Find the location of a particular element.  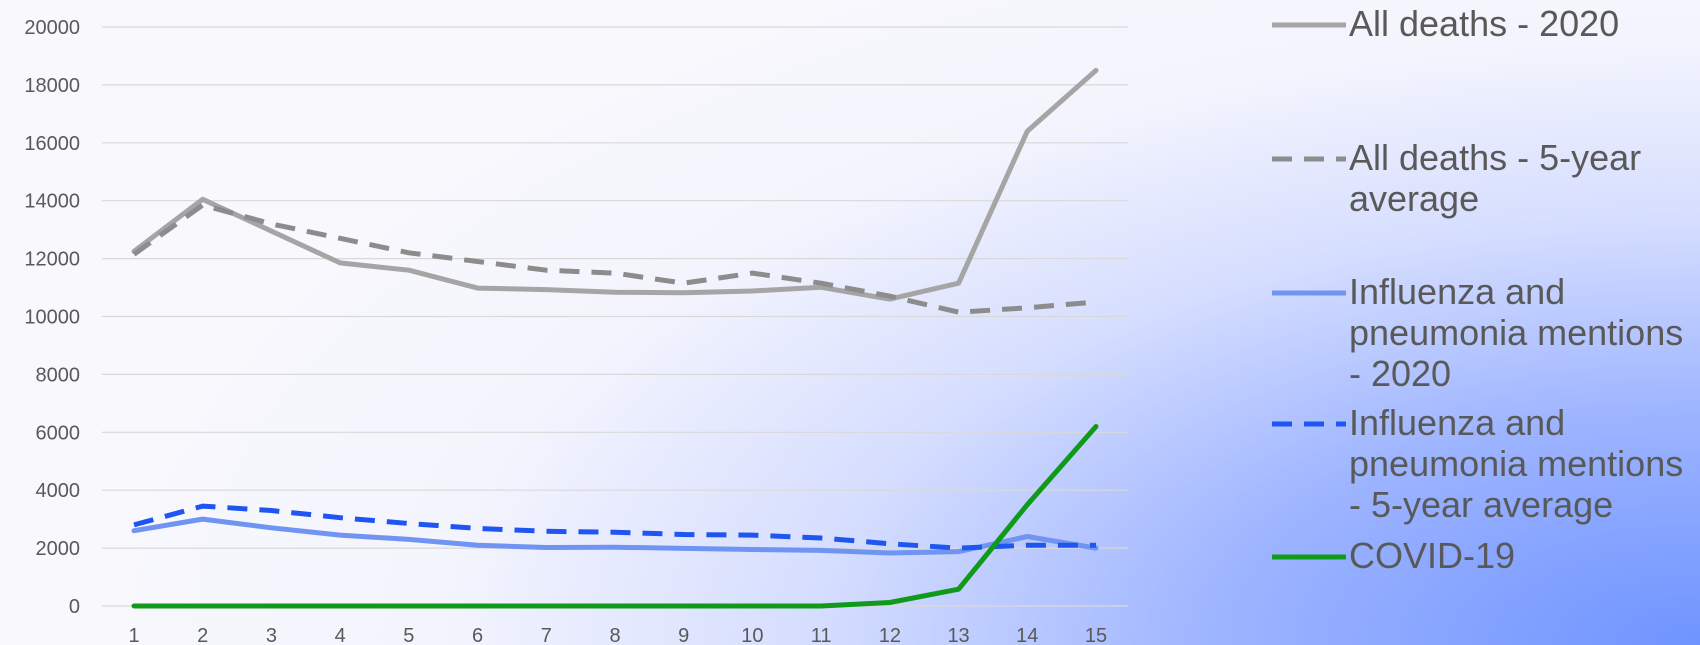

x-tick-label: 2 is located at coordinates (202, 635).